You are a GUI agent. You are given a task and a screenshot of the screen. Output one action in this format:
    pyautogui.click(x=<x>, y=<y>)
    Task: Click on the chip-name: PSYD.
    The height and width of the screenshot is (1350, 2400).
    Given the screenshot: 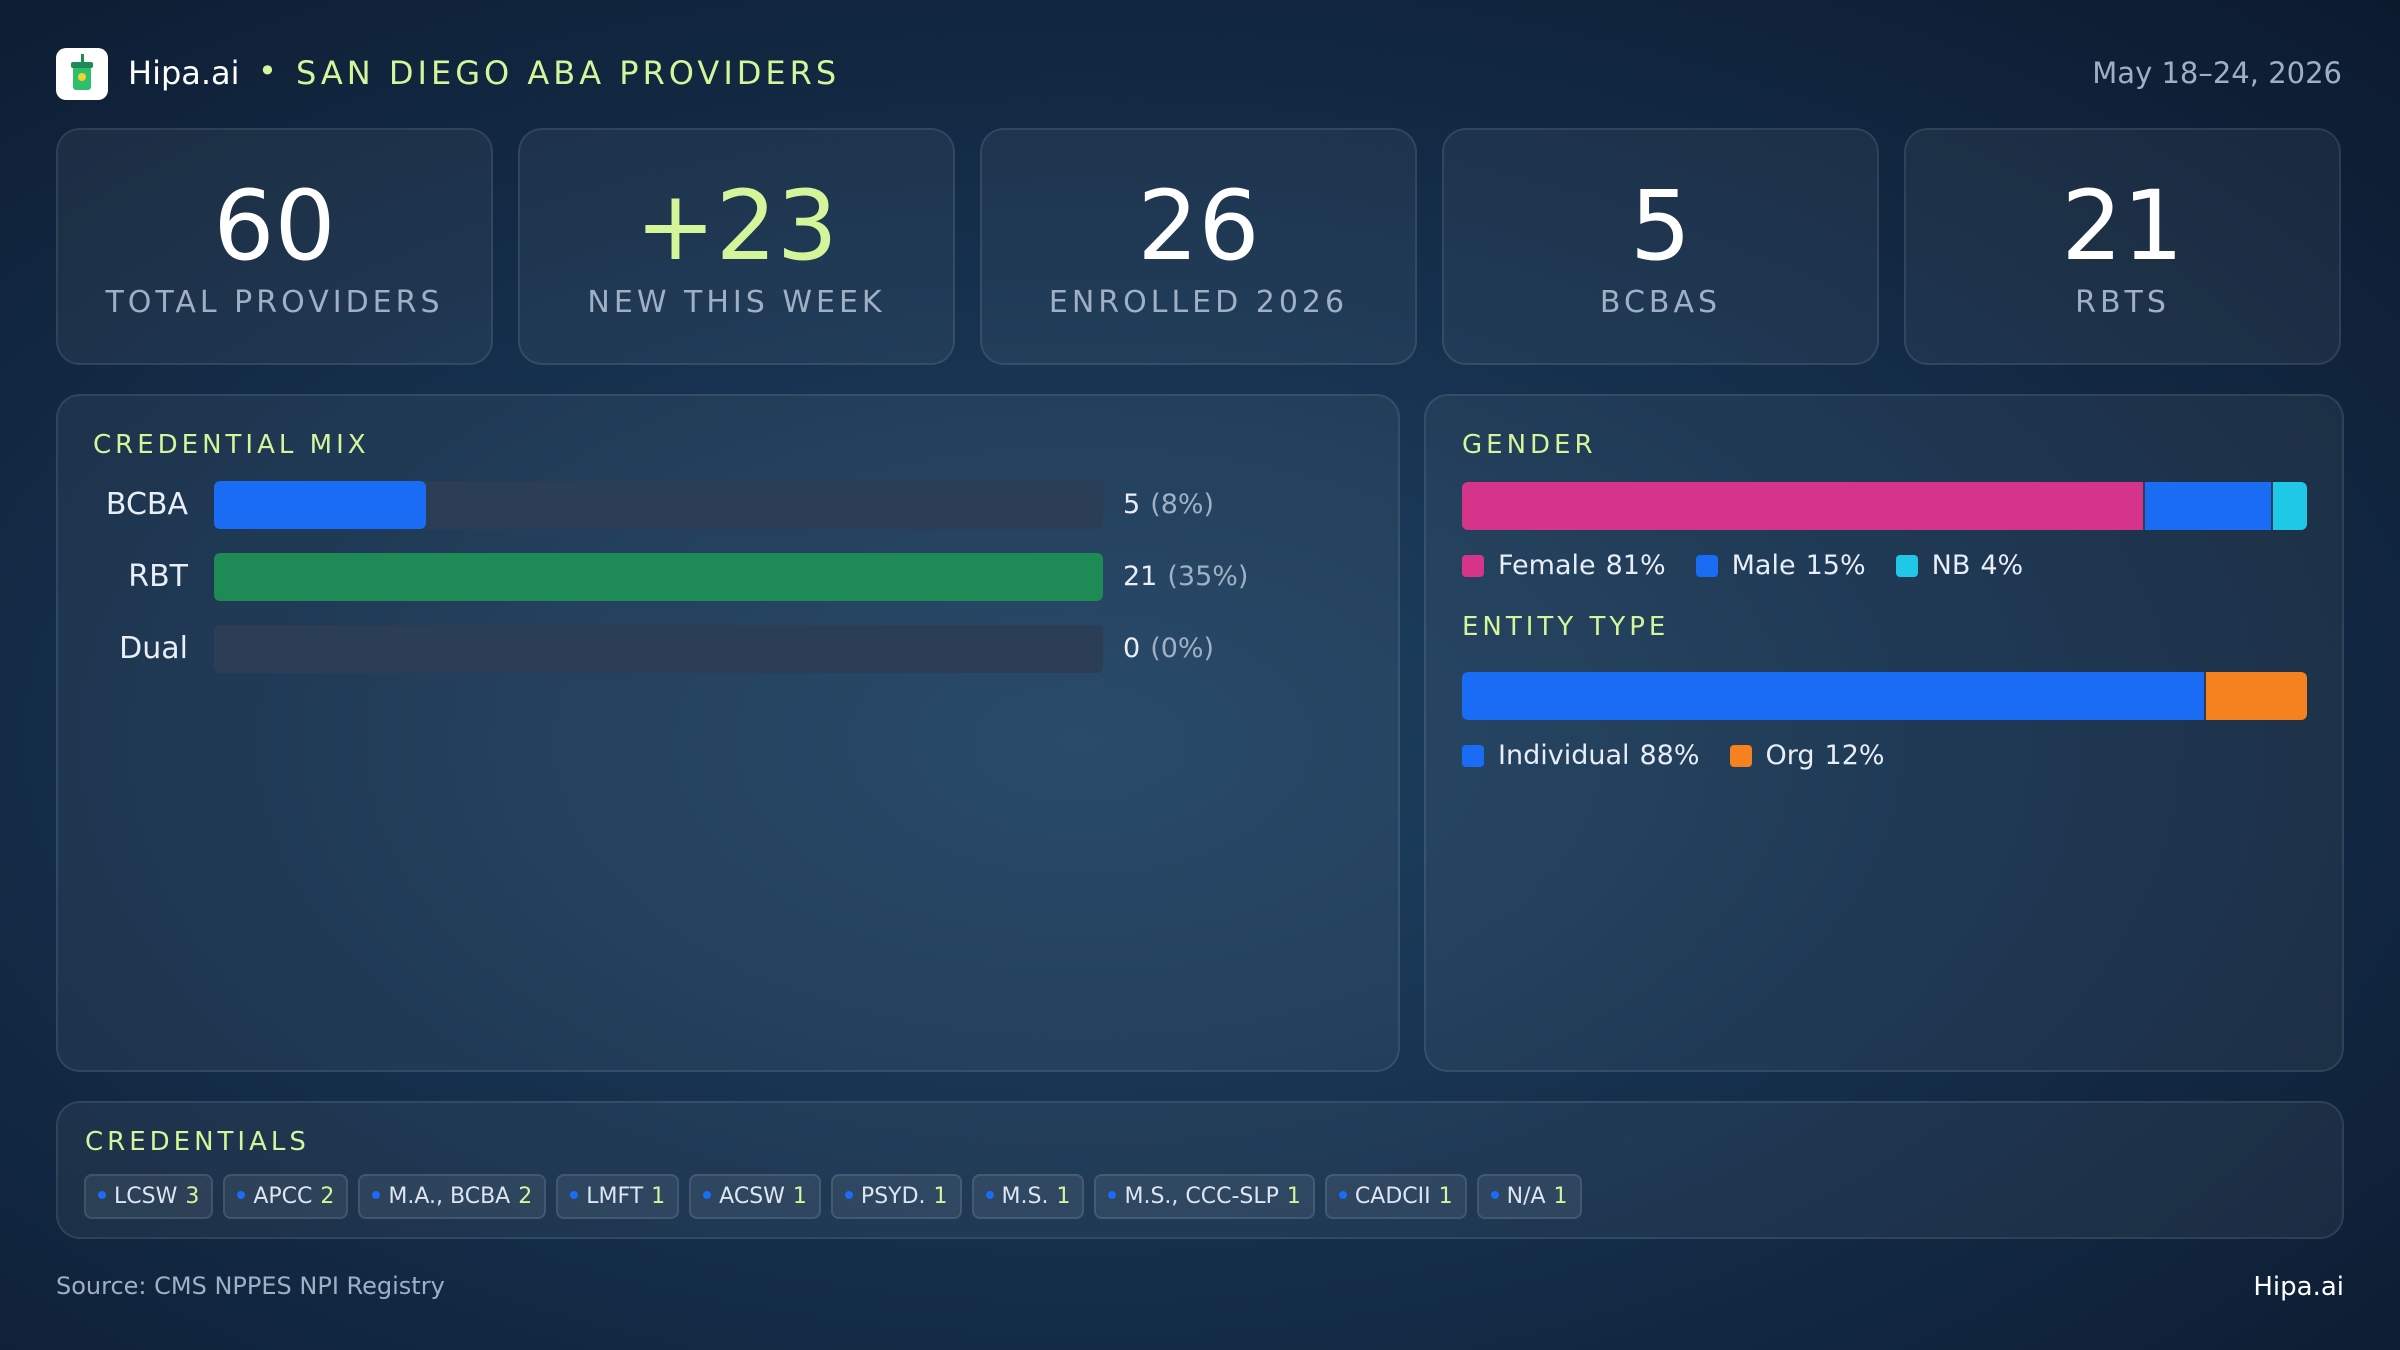 What is the action you would take?
    pyautogui.click(x=893, y=1196)
    